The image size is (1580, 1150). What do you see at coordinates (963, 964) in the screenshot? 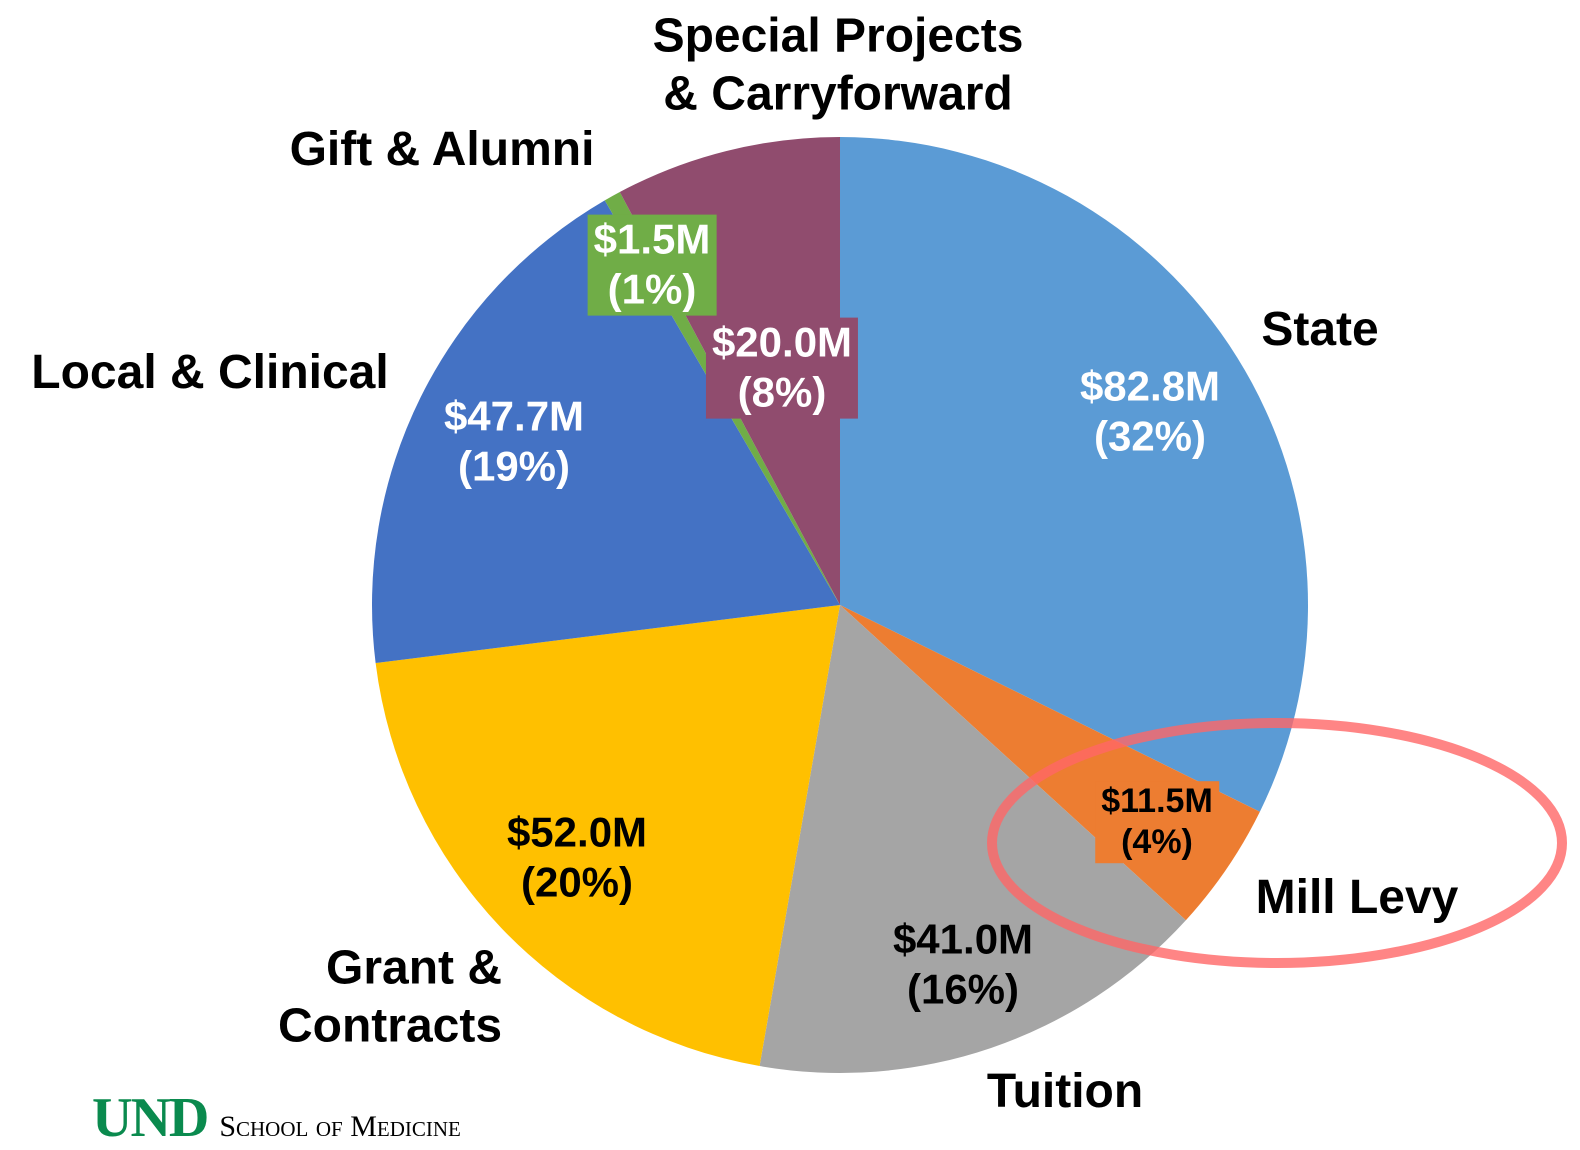
I see `value-label: $41.0M (16%)` at bounding box center [963, 964].